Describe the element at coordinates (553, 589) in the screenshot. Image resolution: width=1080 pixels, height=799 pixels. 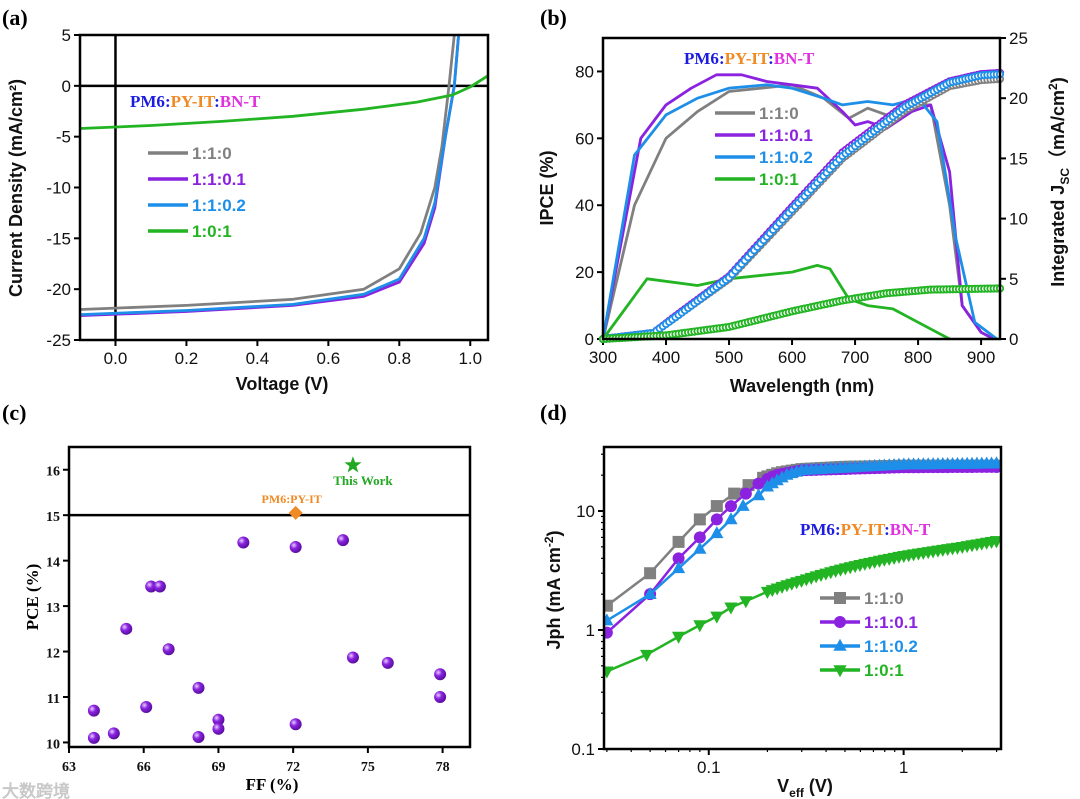
I see `panel-d-ylabel: Jph (mA cm-2)` at that location.